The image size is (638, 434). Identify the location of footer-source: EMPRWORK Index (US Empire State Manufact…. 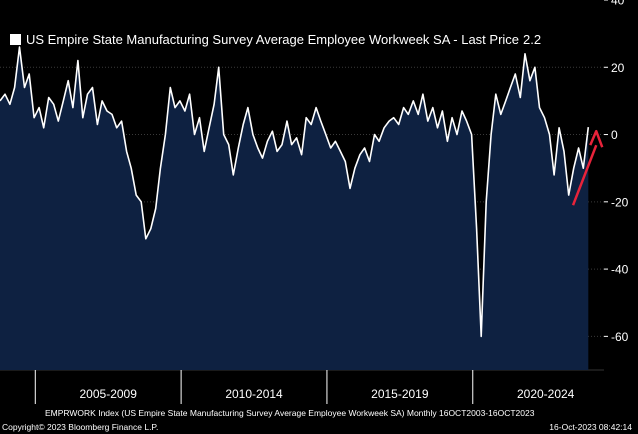
(290, 413).